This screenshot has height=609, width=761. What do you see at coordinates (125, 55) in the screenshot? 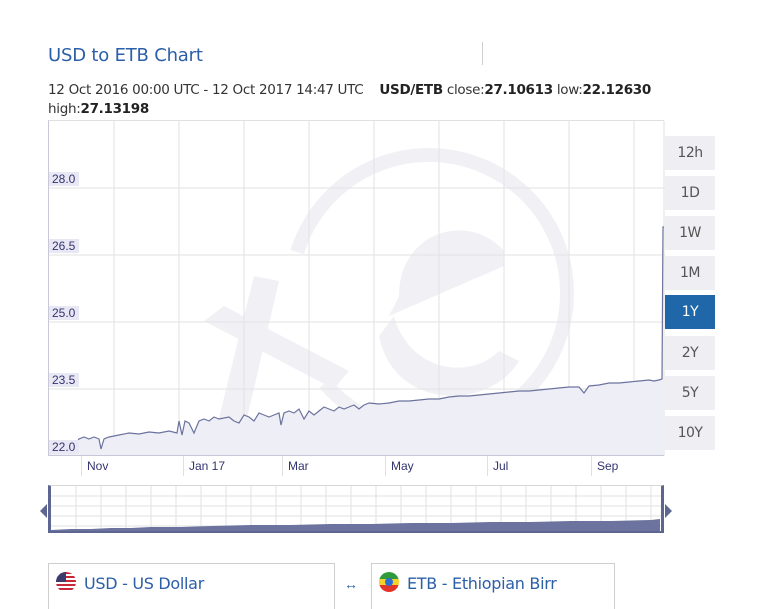
I see `page-title: USD to ETB Chart` at bounding box center [125, 55].